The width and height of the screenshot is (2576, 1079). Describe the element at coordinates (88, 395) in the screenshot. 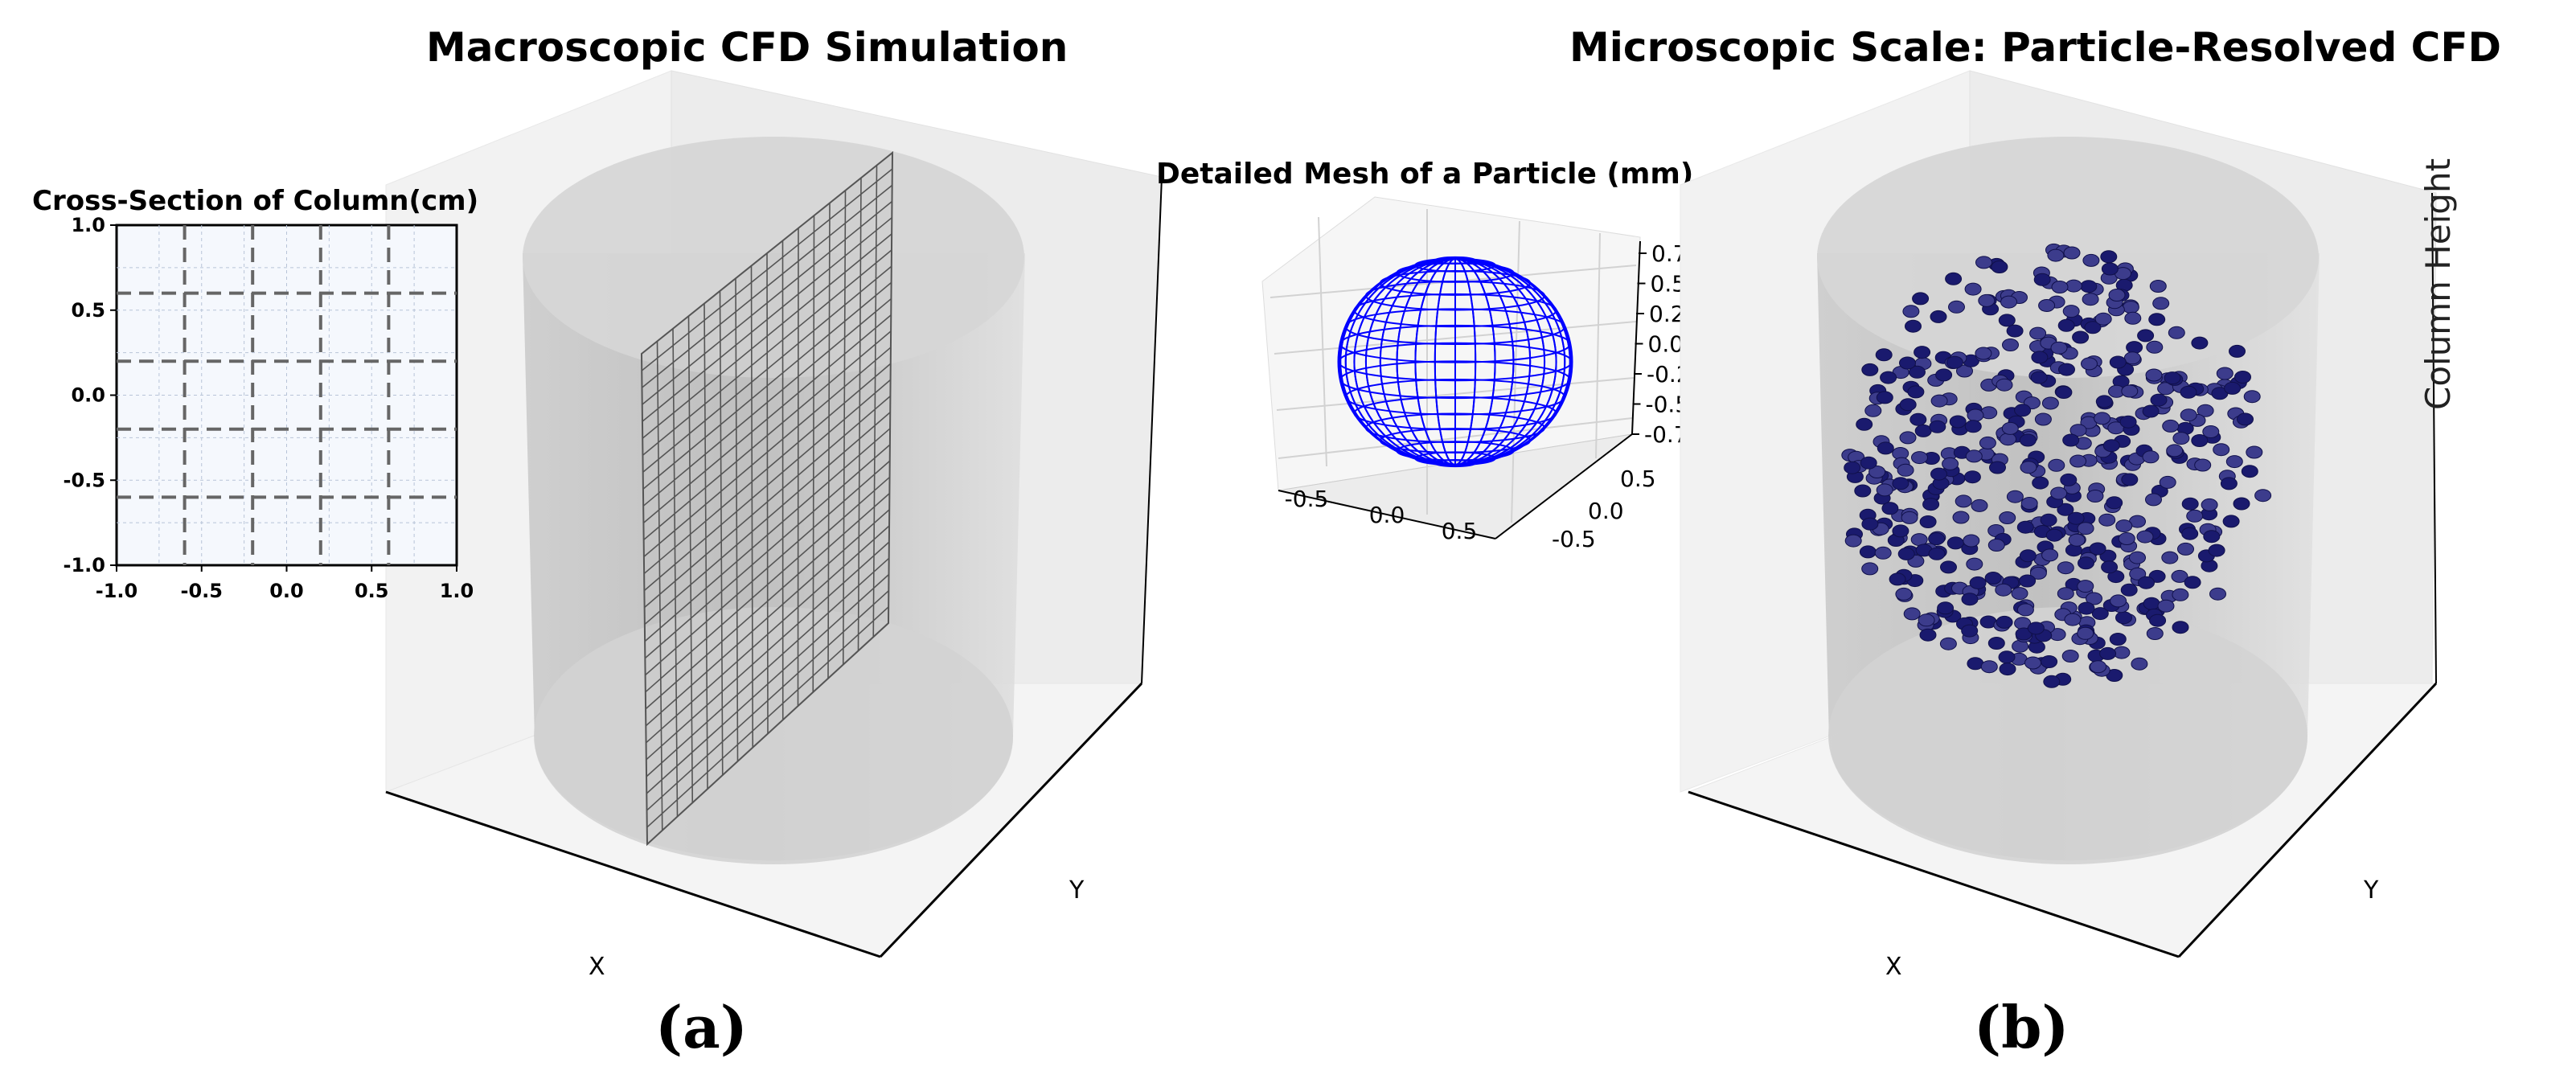

I see `cross-section-y-tick-label: 0.0` at that location.